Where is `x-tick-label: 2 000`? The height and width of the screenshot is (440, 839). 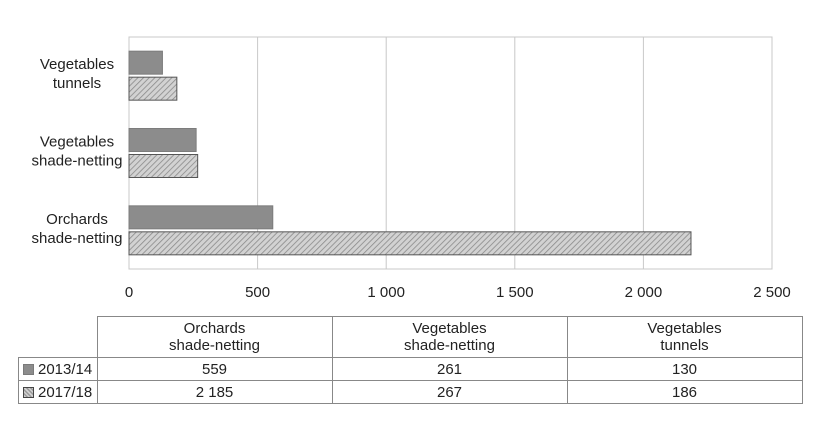 x-tick-label: 2 000 is located at coordinates (644, 292).